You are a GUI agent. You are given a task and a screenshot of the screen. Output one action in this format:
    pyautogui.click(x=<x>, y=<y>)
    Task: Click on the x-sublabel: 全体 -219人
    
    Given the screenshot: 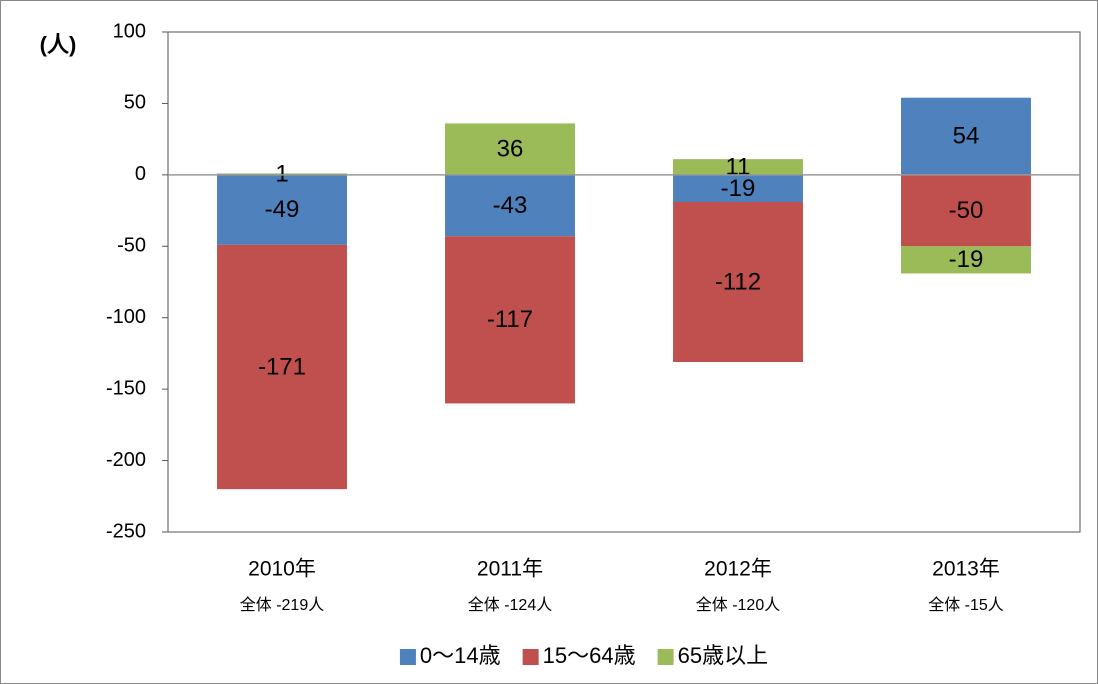 What is the action you would take?
    pyautogui.click(x=282, y=605)
    